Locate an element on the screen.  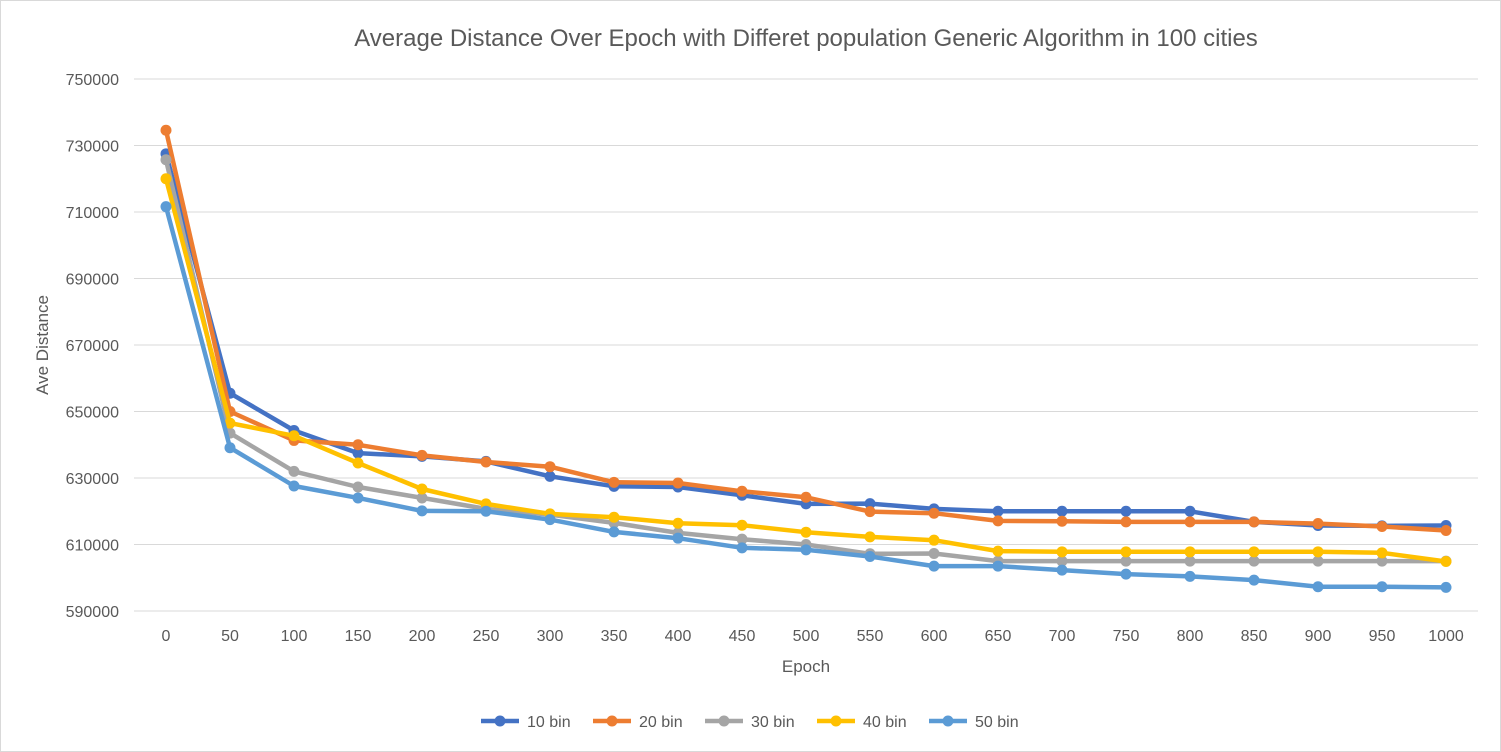
x-tick-label: 200 is located at coordinates (422, 636).